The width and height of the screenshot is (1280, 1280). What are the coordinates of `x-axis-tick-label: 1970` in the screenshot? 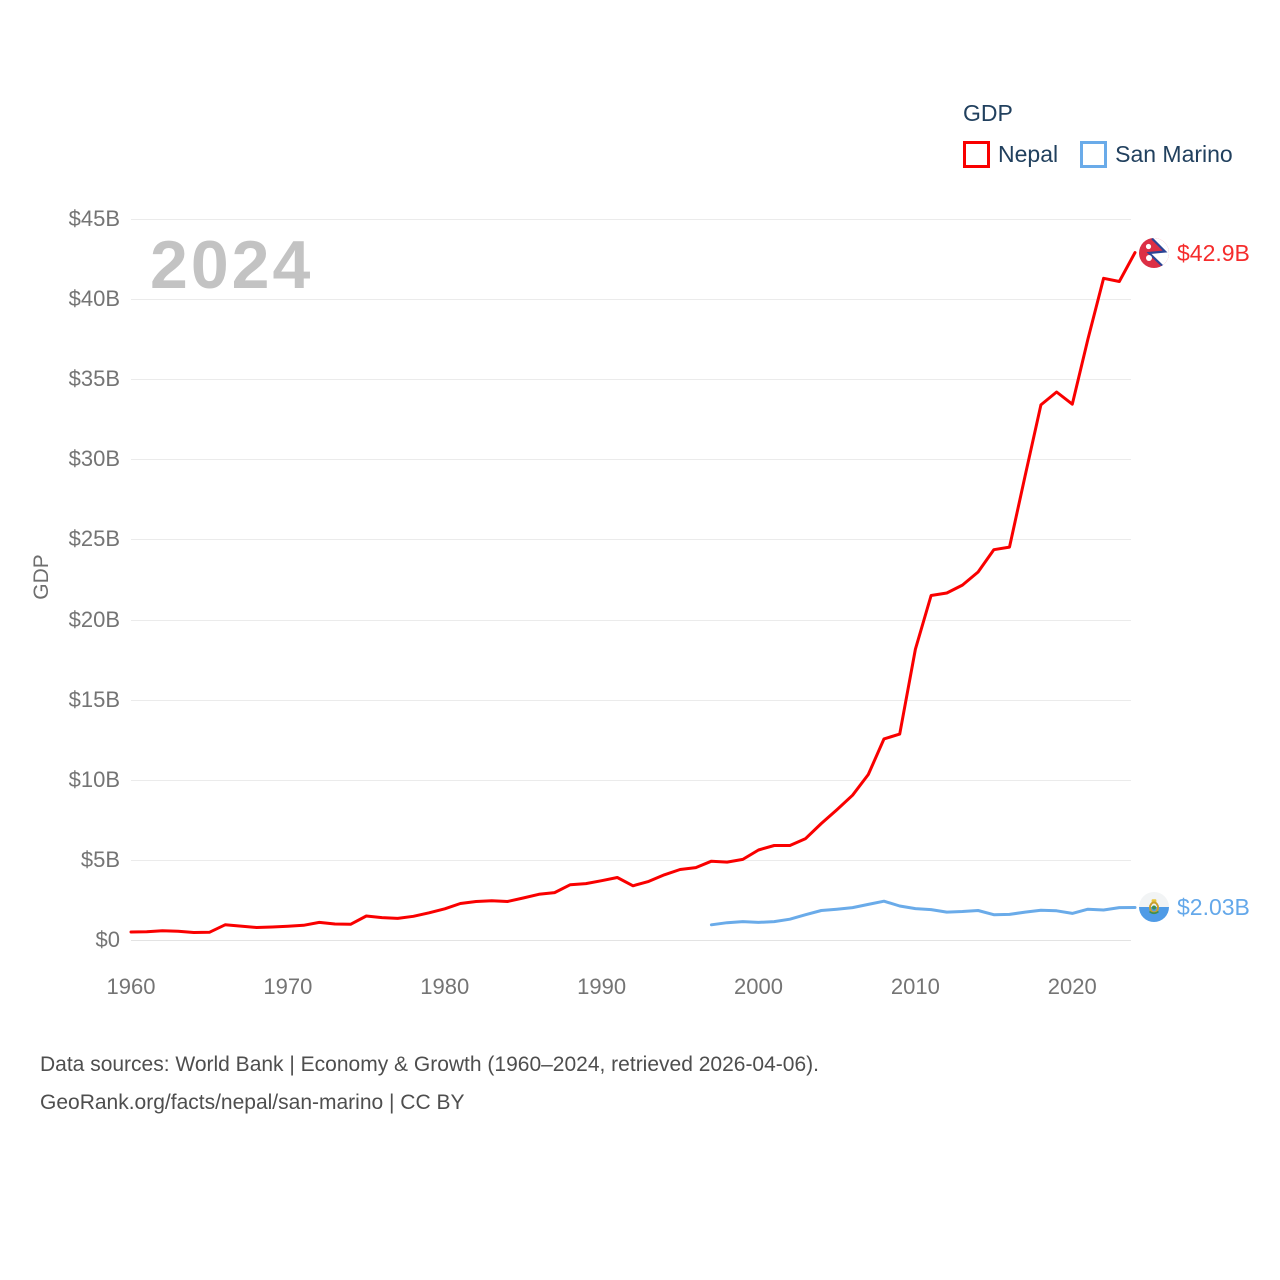 It's located at (288, 986).